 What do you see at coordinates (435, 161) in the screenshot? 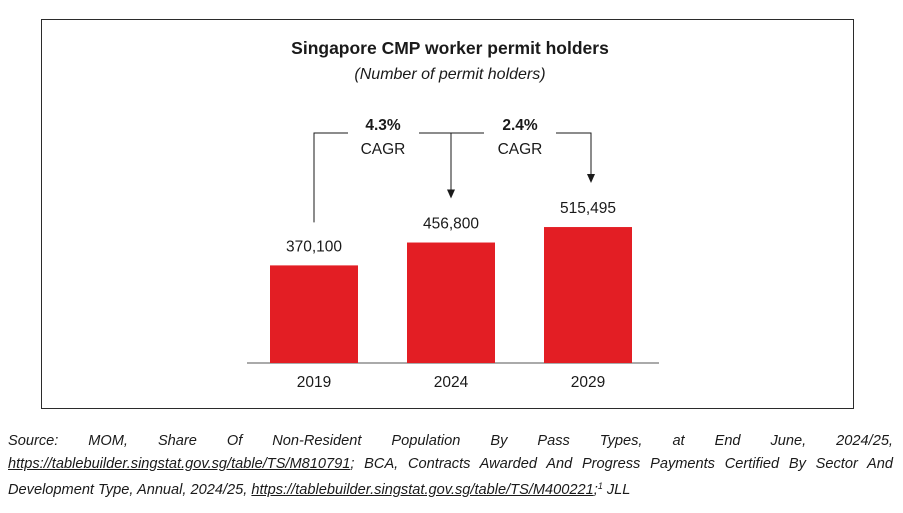
I see `cagr-bracket-end-2024` at bounding box center [435, 161].